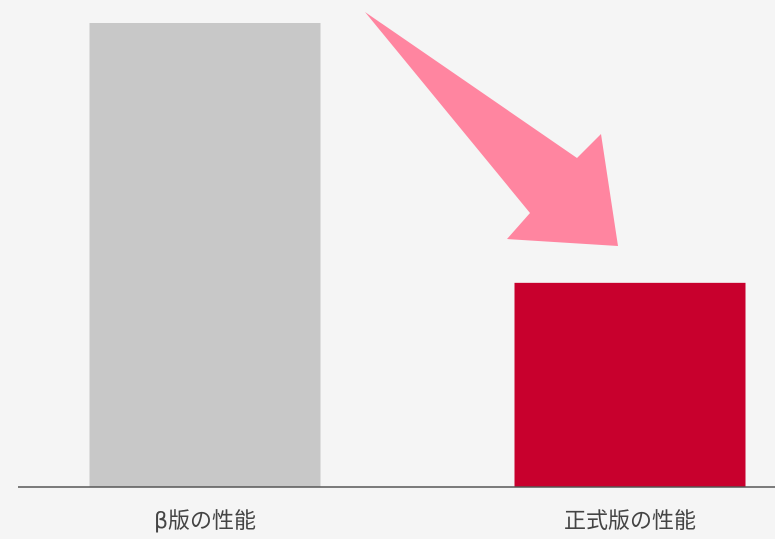  Describe the element at coordinates (630, 521) in the screenshot. I see `x-tick-label: 正式版の性能` at that location.